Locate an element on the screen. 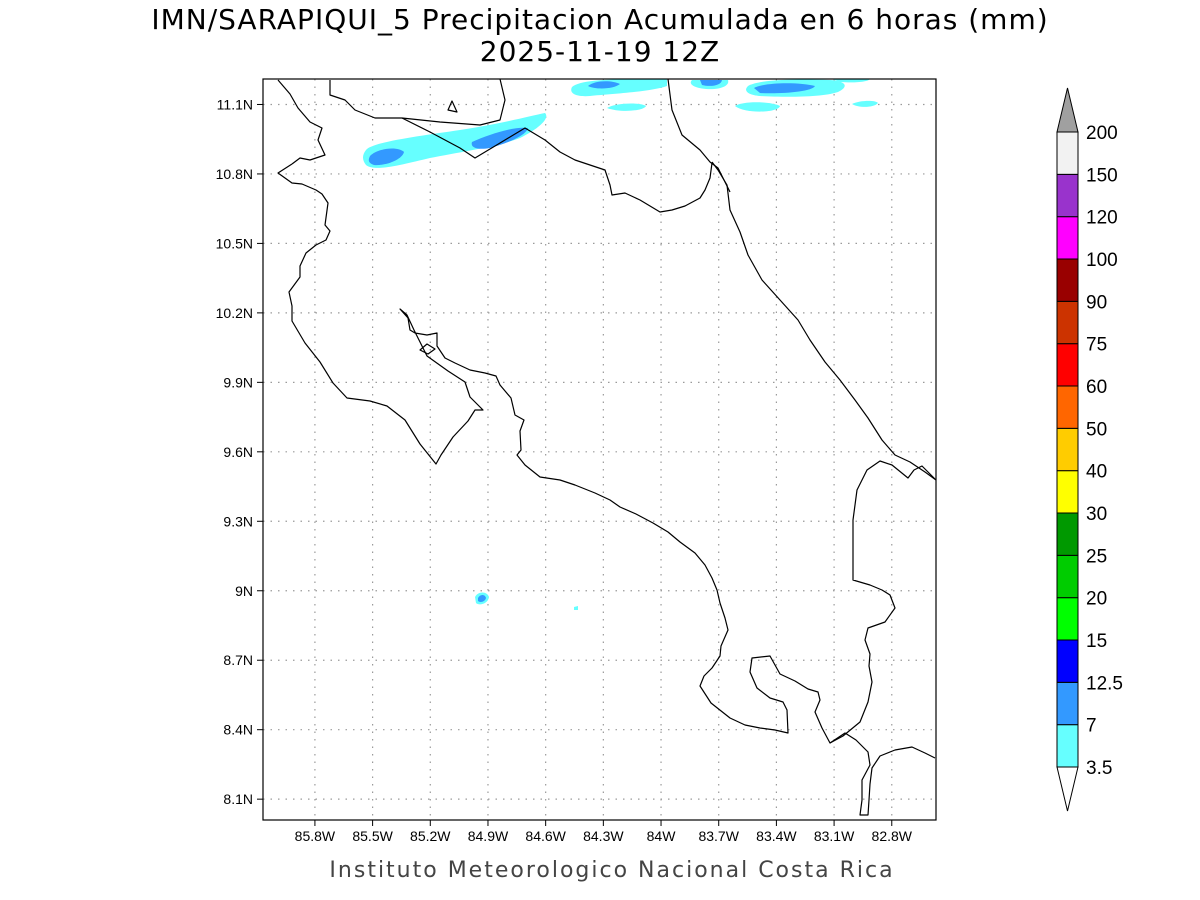  lat-tick-label: 8.4N is located at coordinates (238, 730).